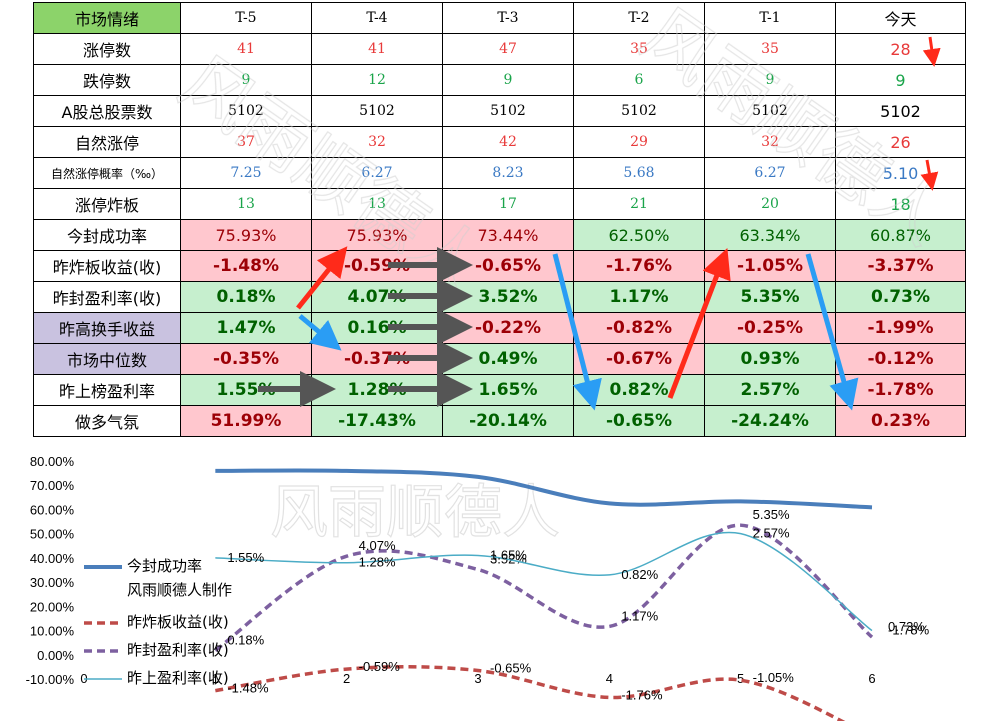 The width and height of the screenshot is (994, 721). Describe the element at coordinates (246, 328) in the screenshot. I see `table-cell: 1.47%` at that location.